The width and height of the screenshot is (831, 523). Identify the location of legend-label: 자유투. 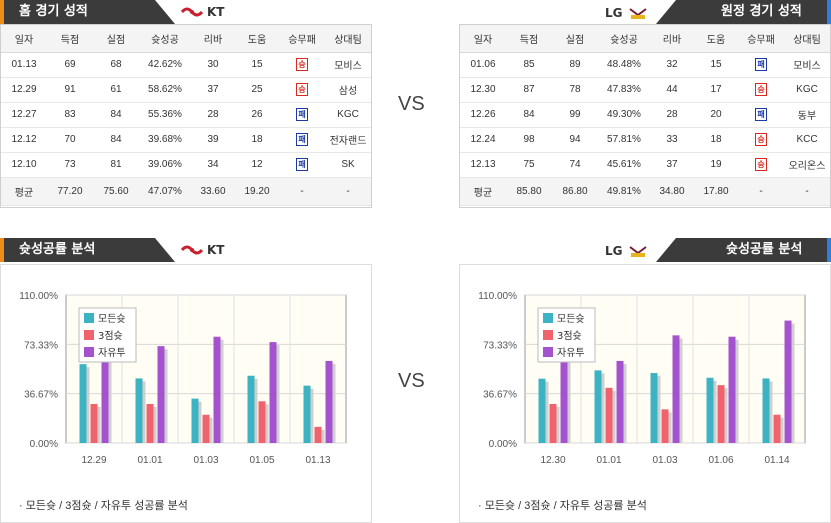
(571, 353).